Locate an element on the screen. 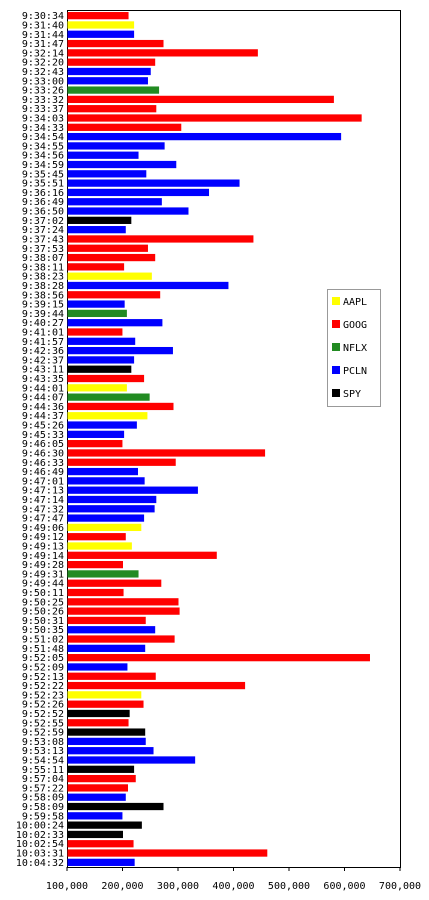 The width and height of the screenshot is (429, 900). category-label: 9:52:23 is located at coordinates (43, 695).